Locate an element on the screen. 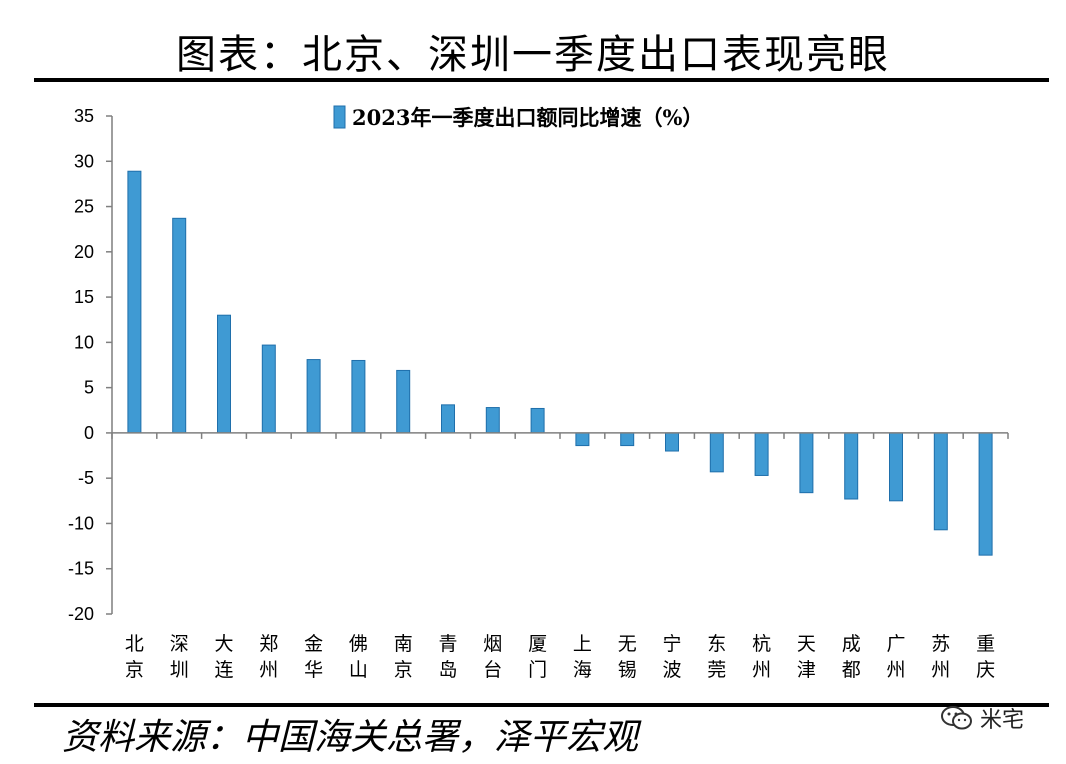  x-category-label: 佛 is located at coordinates (358, 644).